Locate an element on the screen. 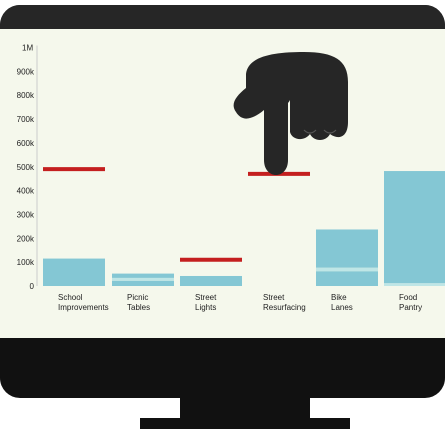 The height and width of the screenshot is (429, 445). category-label: Street Resurfacing is located at coordinates (284, 302).